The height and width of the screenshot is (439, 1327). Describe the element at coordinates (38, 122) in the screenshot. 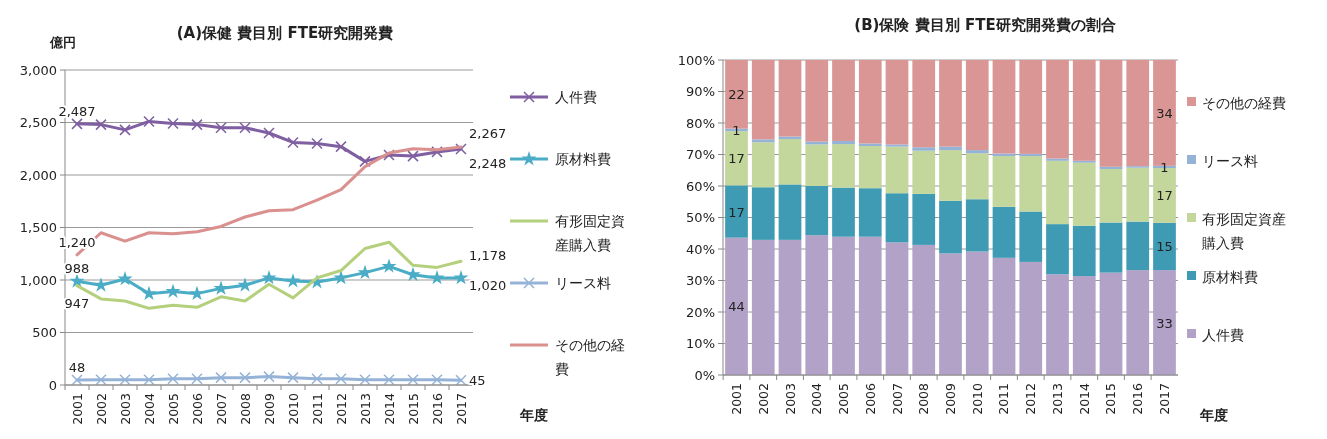

I see `y-tick-label: 2,500` at that location.